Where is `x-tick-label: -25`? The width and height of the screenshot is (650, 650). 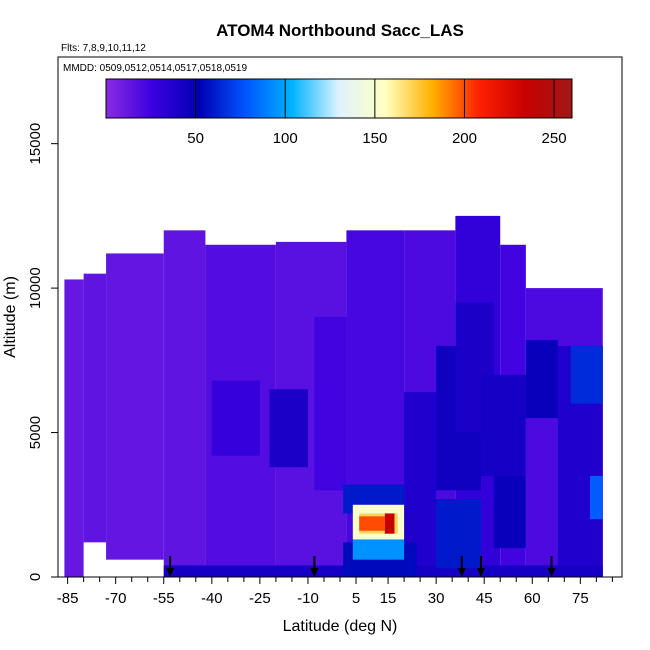 x-tick-label: -25 is located at coordinates (260, 598).